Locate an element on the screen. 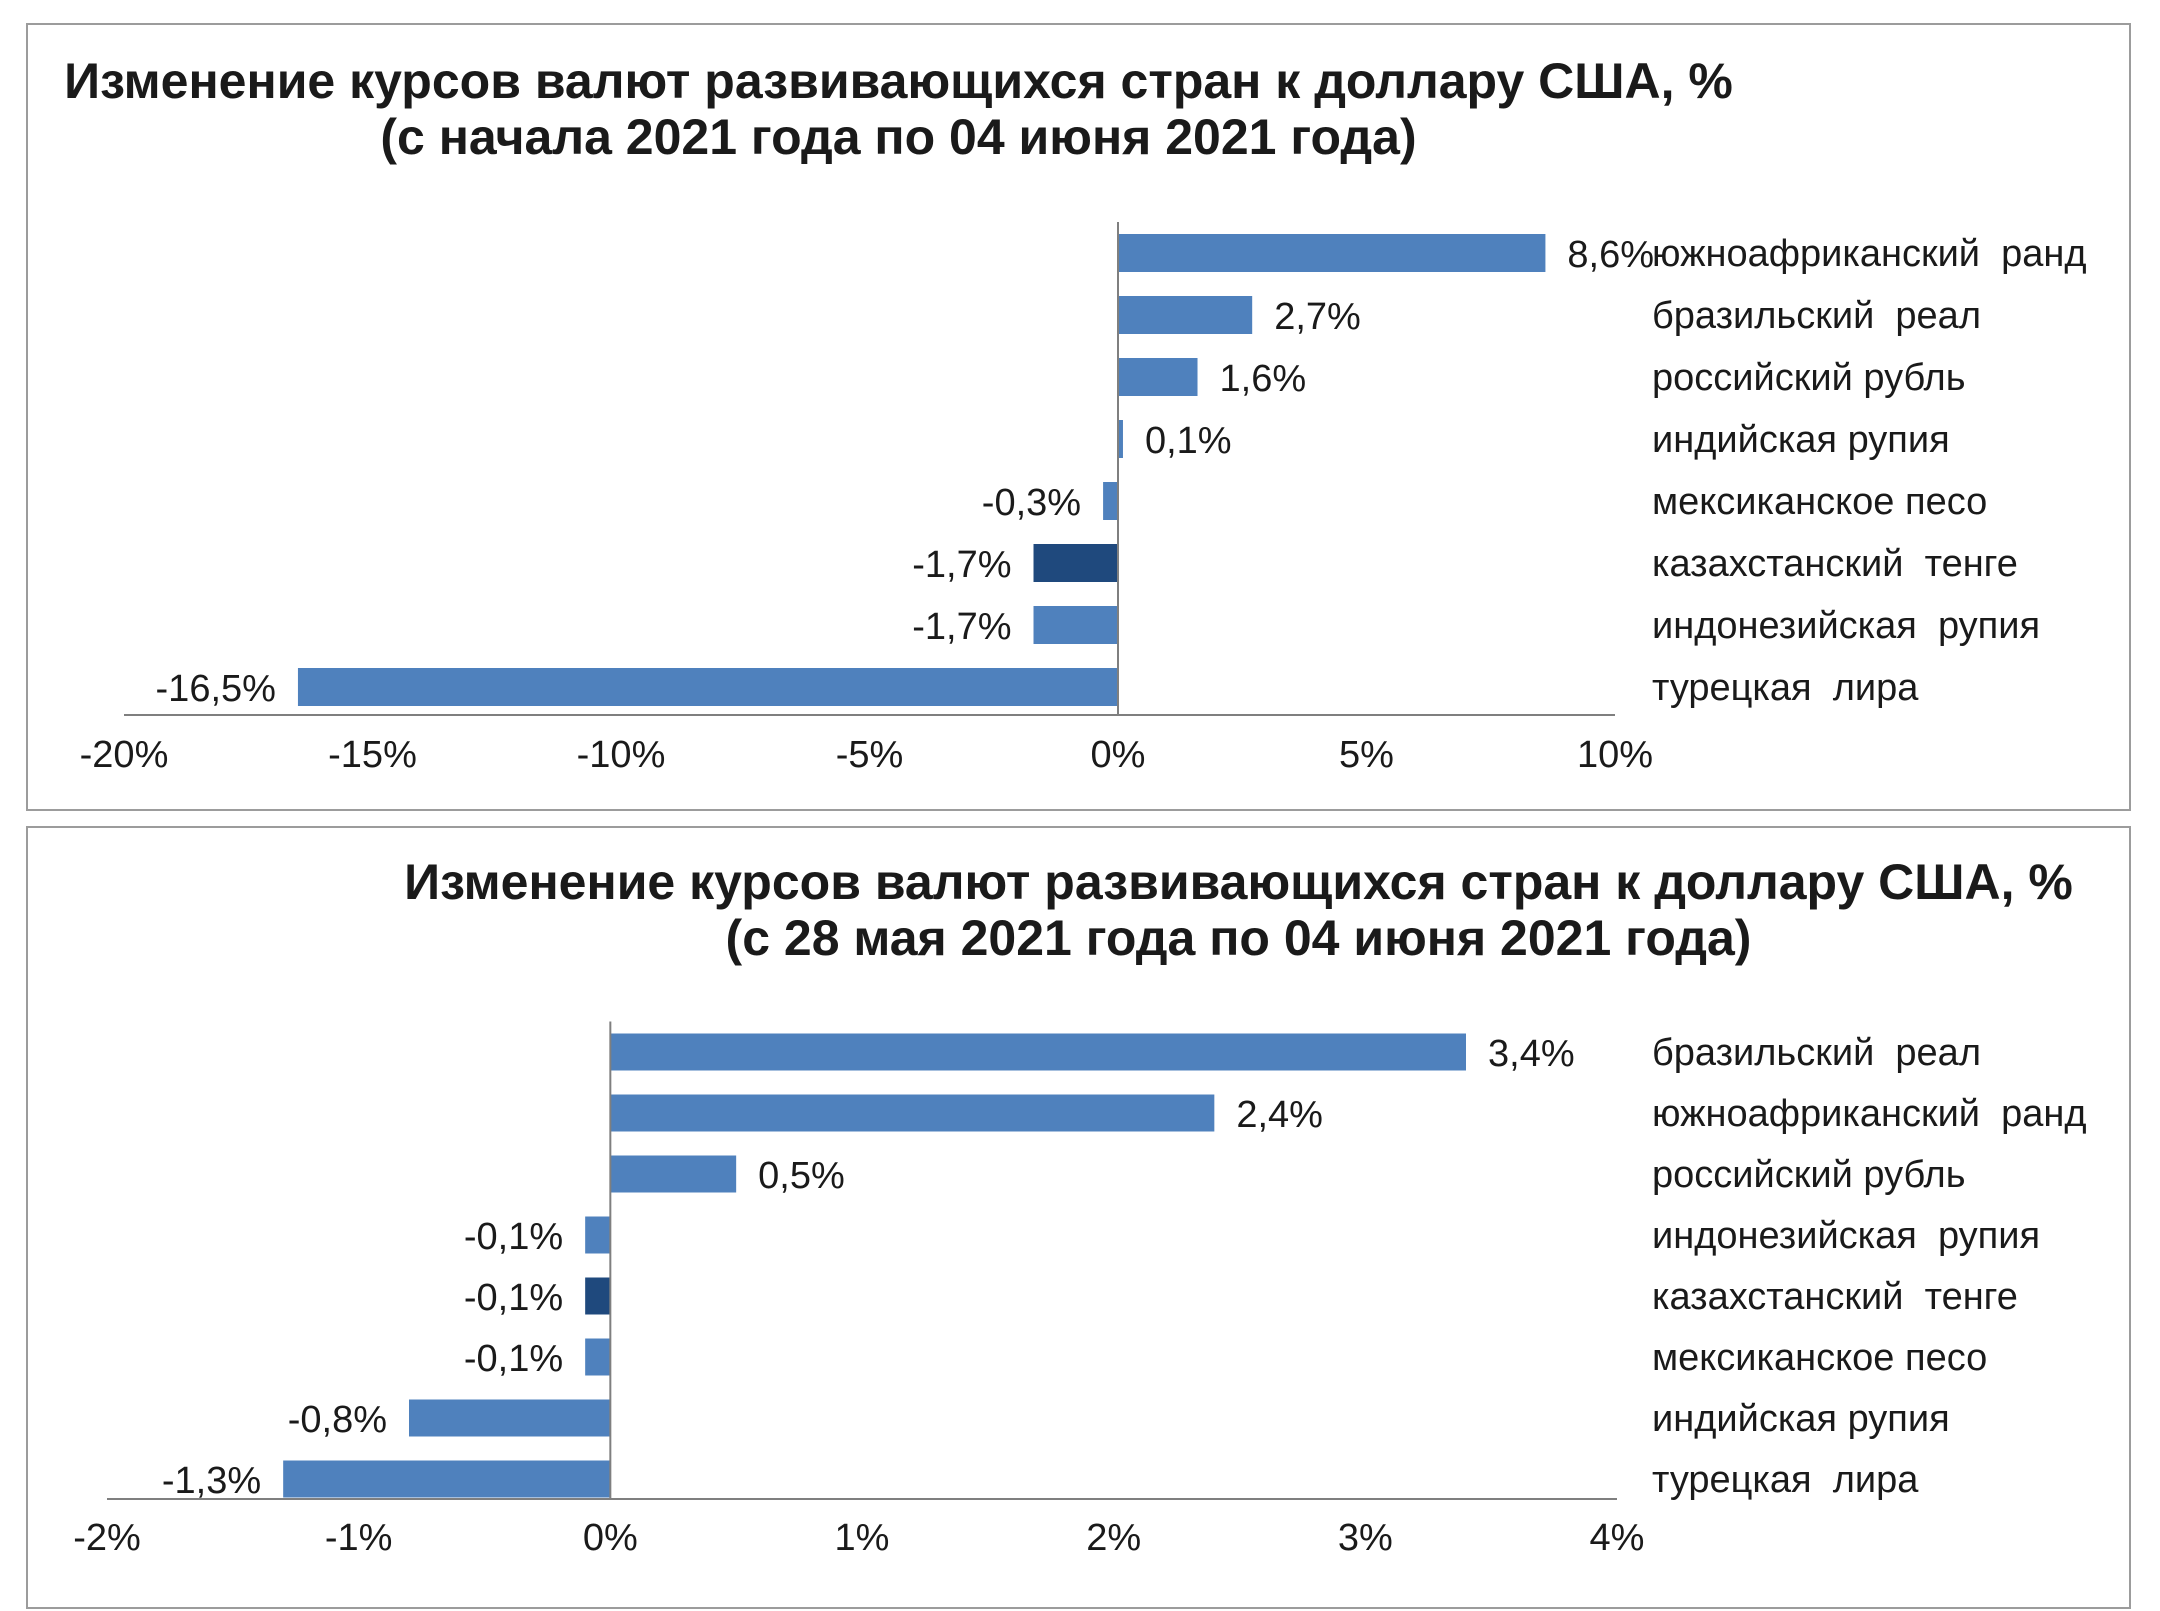 This screenshot has width=2160, height=1611. x-tick-label: 5% is located at coordinates (1366, 755).